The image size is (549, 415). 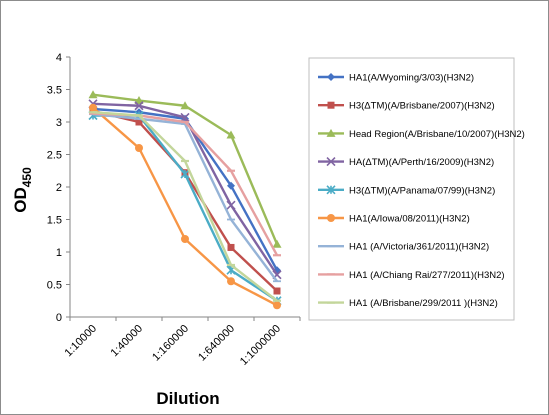 What do you see at coordinates (54, 221) in the screenshot?
I see `y-tick-label: 1.5` at bounding box center [54, 221].